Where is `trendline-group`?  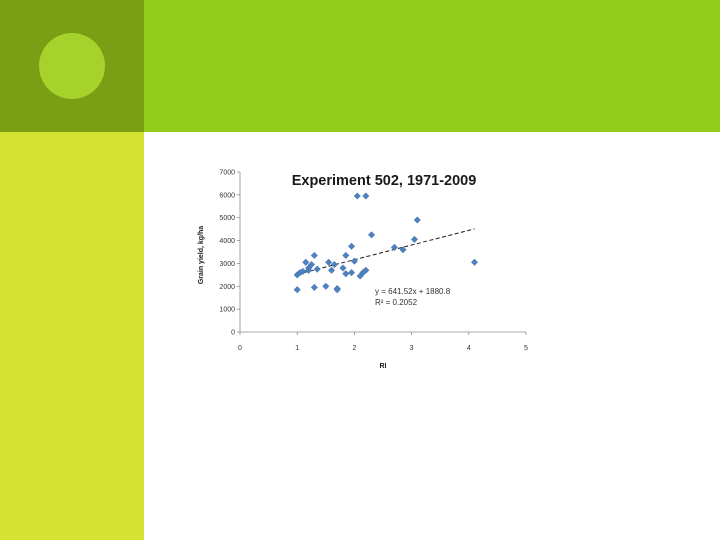 trendline-group is located at coordinates (386, 251).